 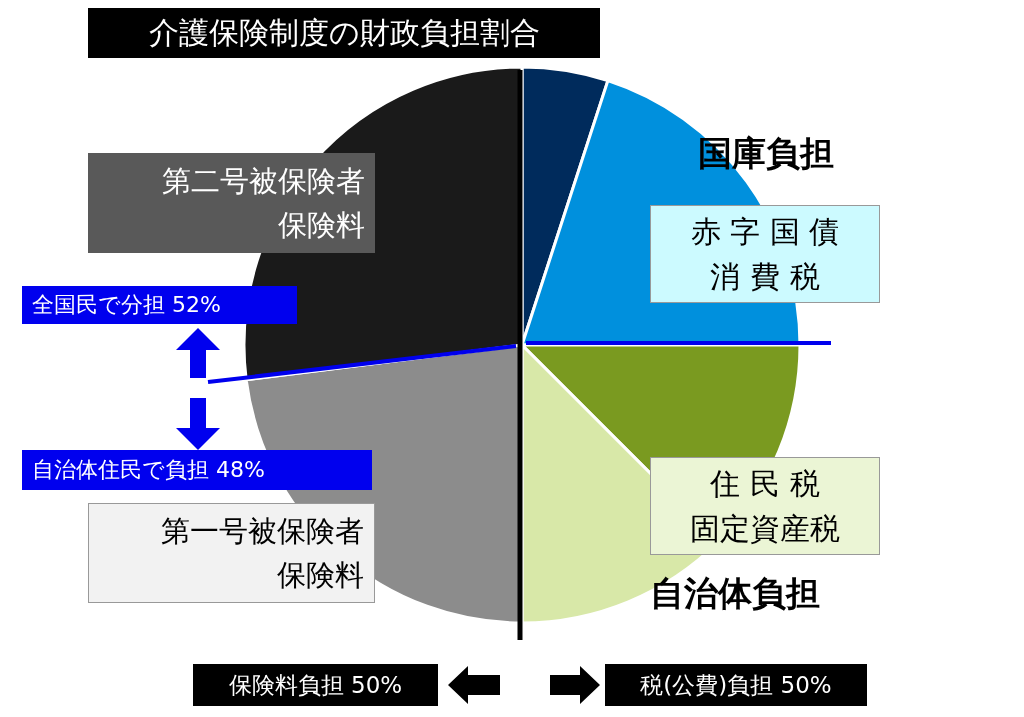 I want to click on text: 消 費 税, so click(x=765, y=278).